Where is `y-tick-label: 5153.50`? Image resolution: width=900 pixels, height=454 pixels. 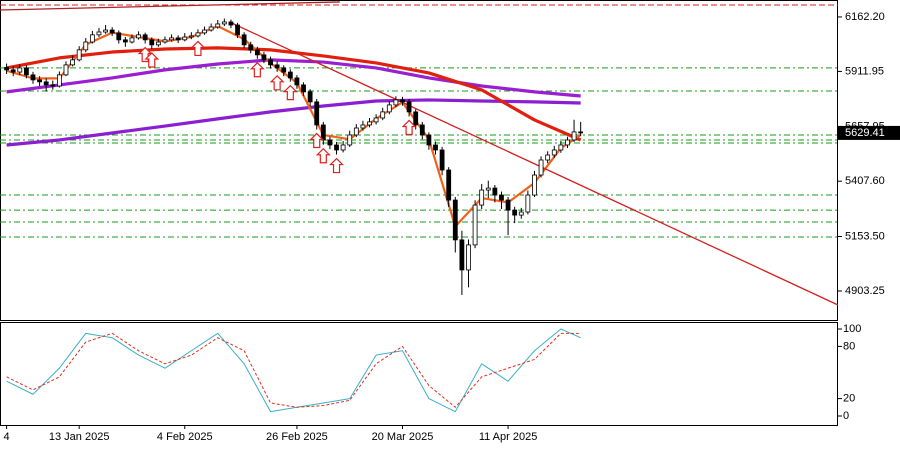 y-tick-label: 5153.50 is located at coordinates (865, 236).